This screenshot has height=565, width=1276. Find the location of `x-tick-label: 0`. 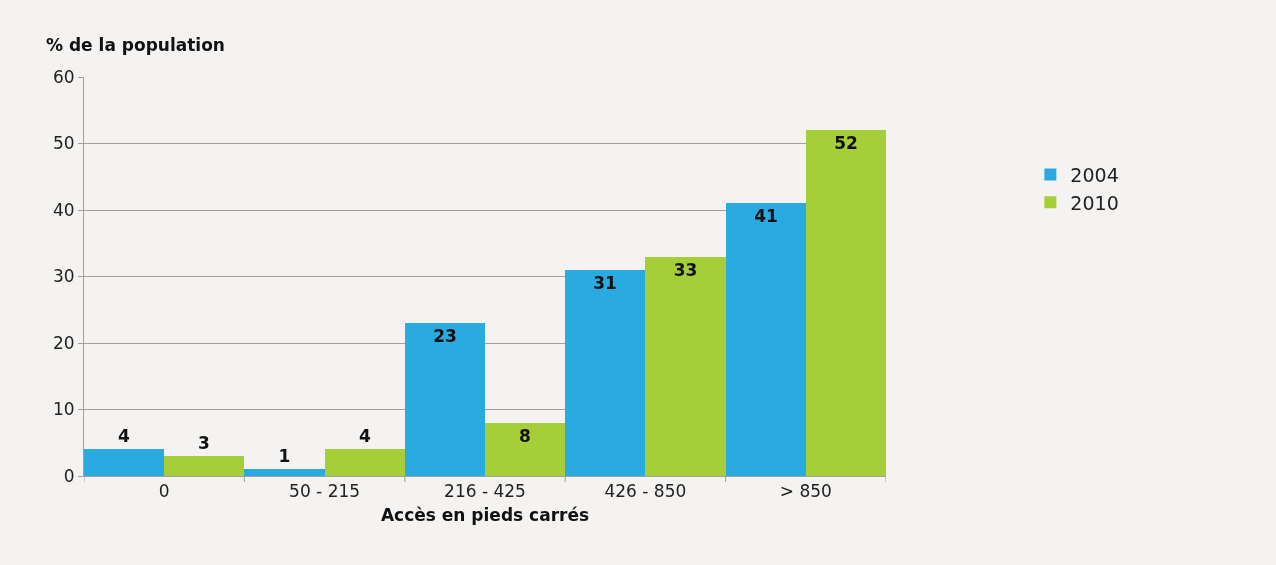

x-tick-label: 0 is located at coordinates (164, 491).